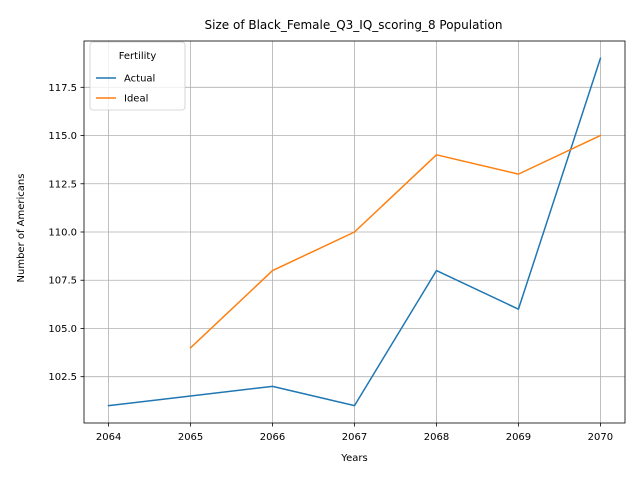 This screenshot has width=640, height=480. I want to click on x-tick-label: 2065, so click(190, 437).